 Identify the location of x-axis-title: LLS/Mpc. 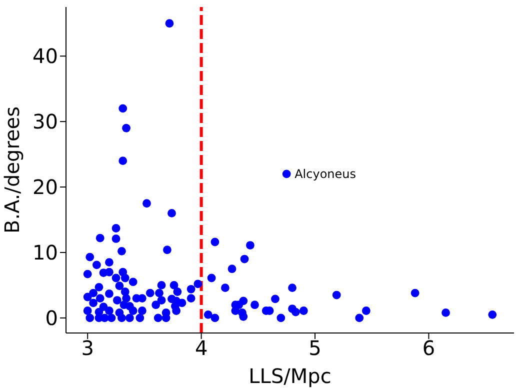
(290, 376).